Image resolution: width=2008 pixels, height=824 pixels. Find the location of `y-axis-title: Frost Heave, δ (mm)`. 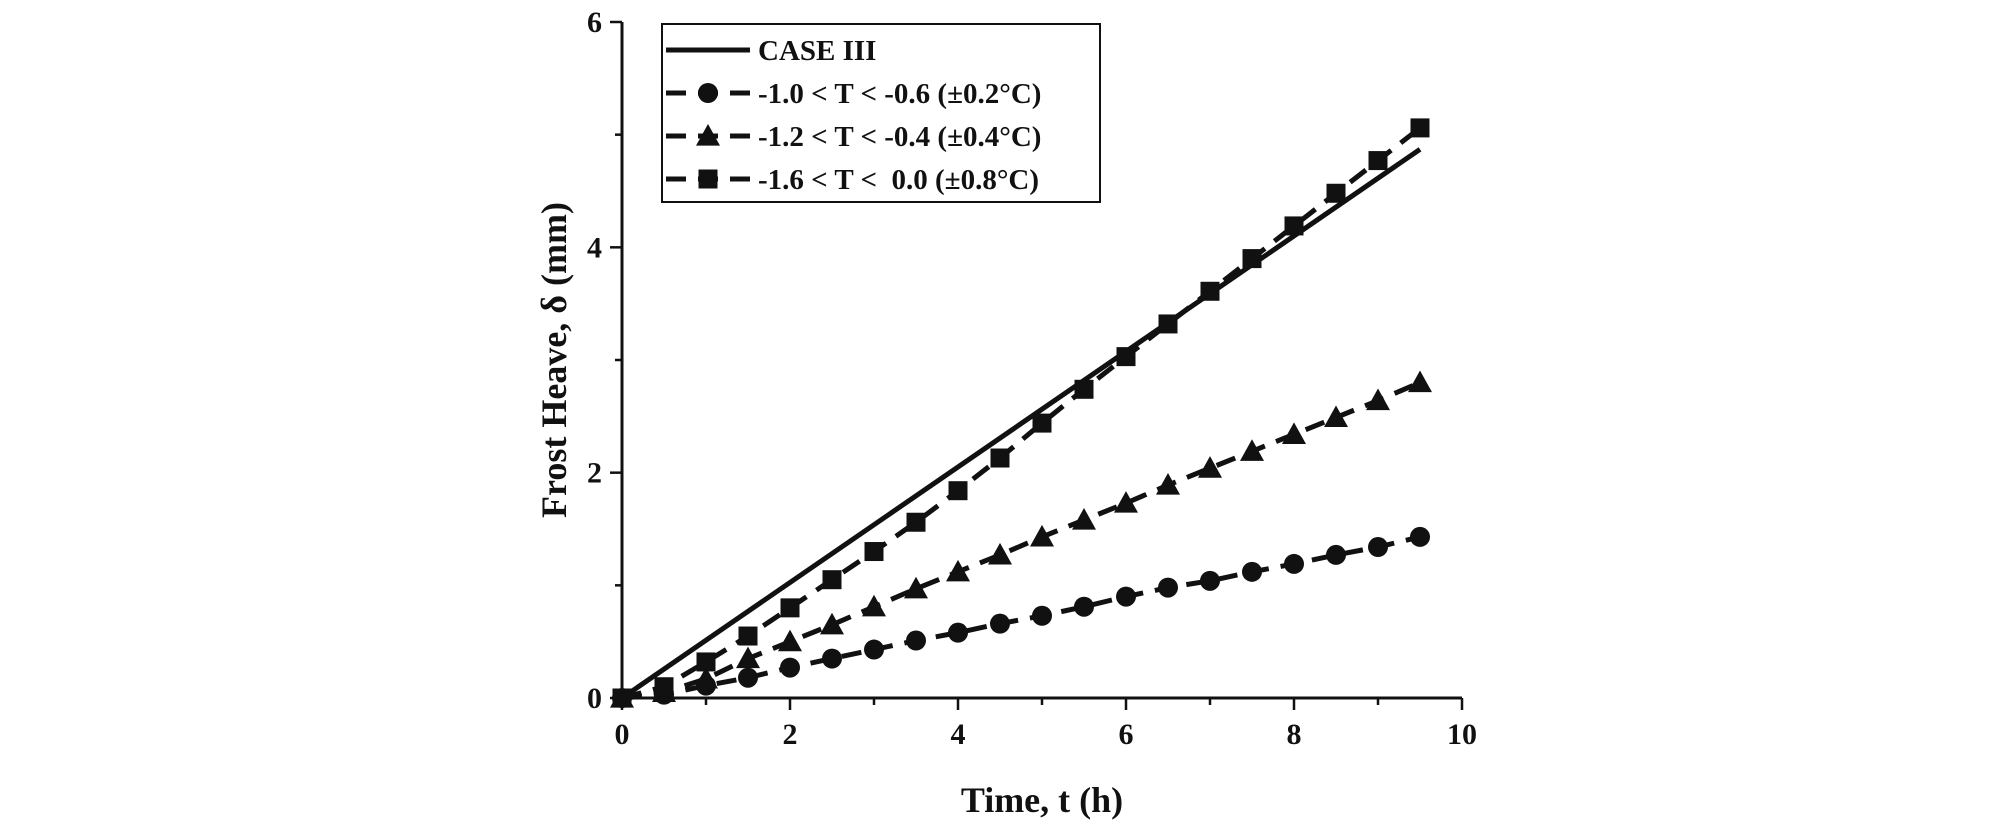

y-axis-title: Frost Heave, δ (mm) is located at coordinates (554, 360).